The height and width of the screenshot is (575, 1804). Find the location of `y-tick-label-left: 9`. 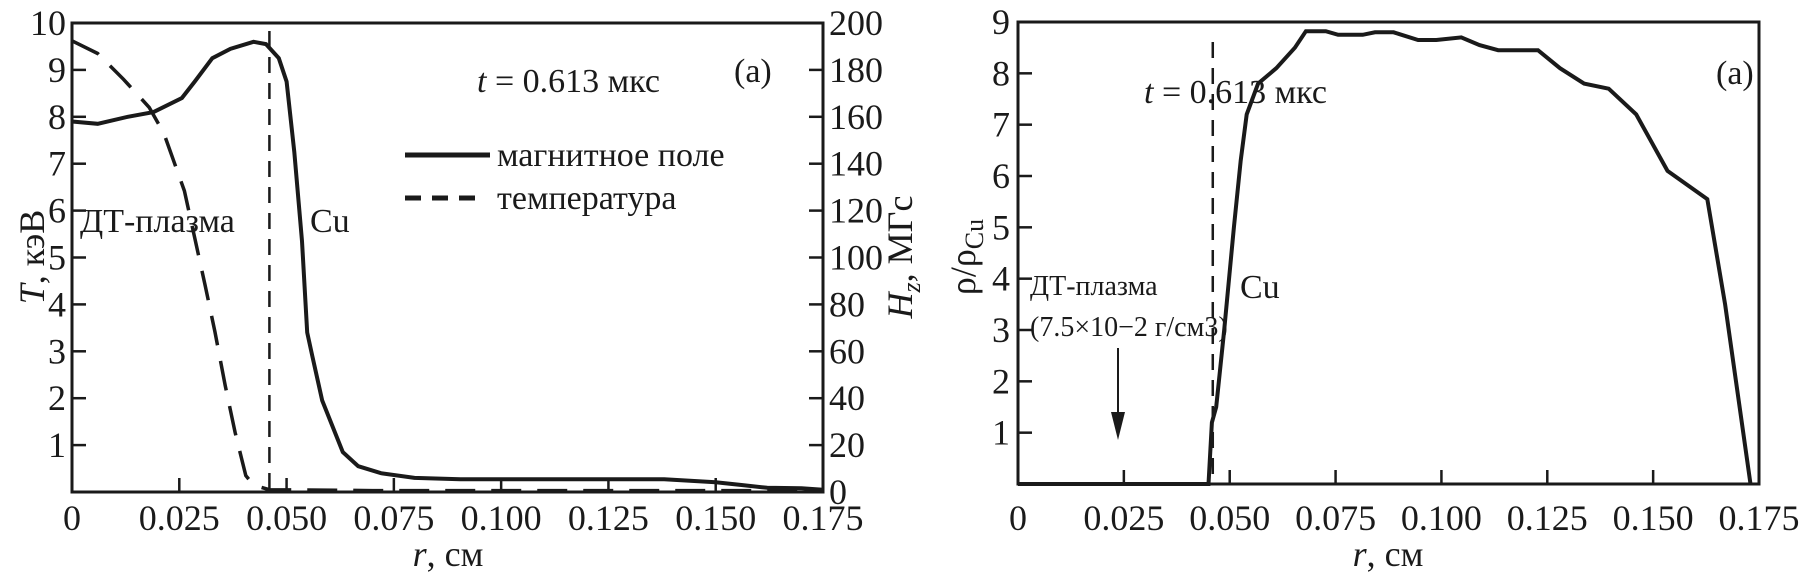

y-tick-label-left: 9 is located at coordinates (57, 70).